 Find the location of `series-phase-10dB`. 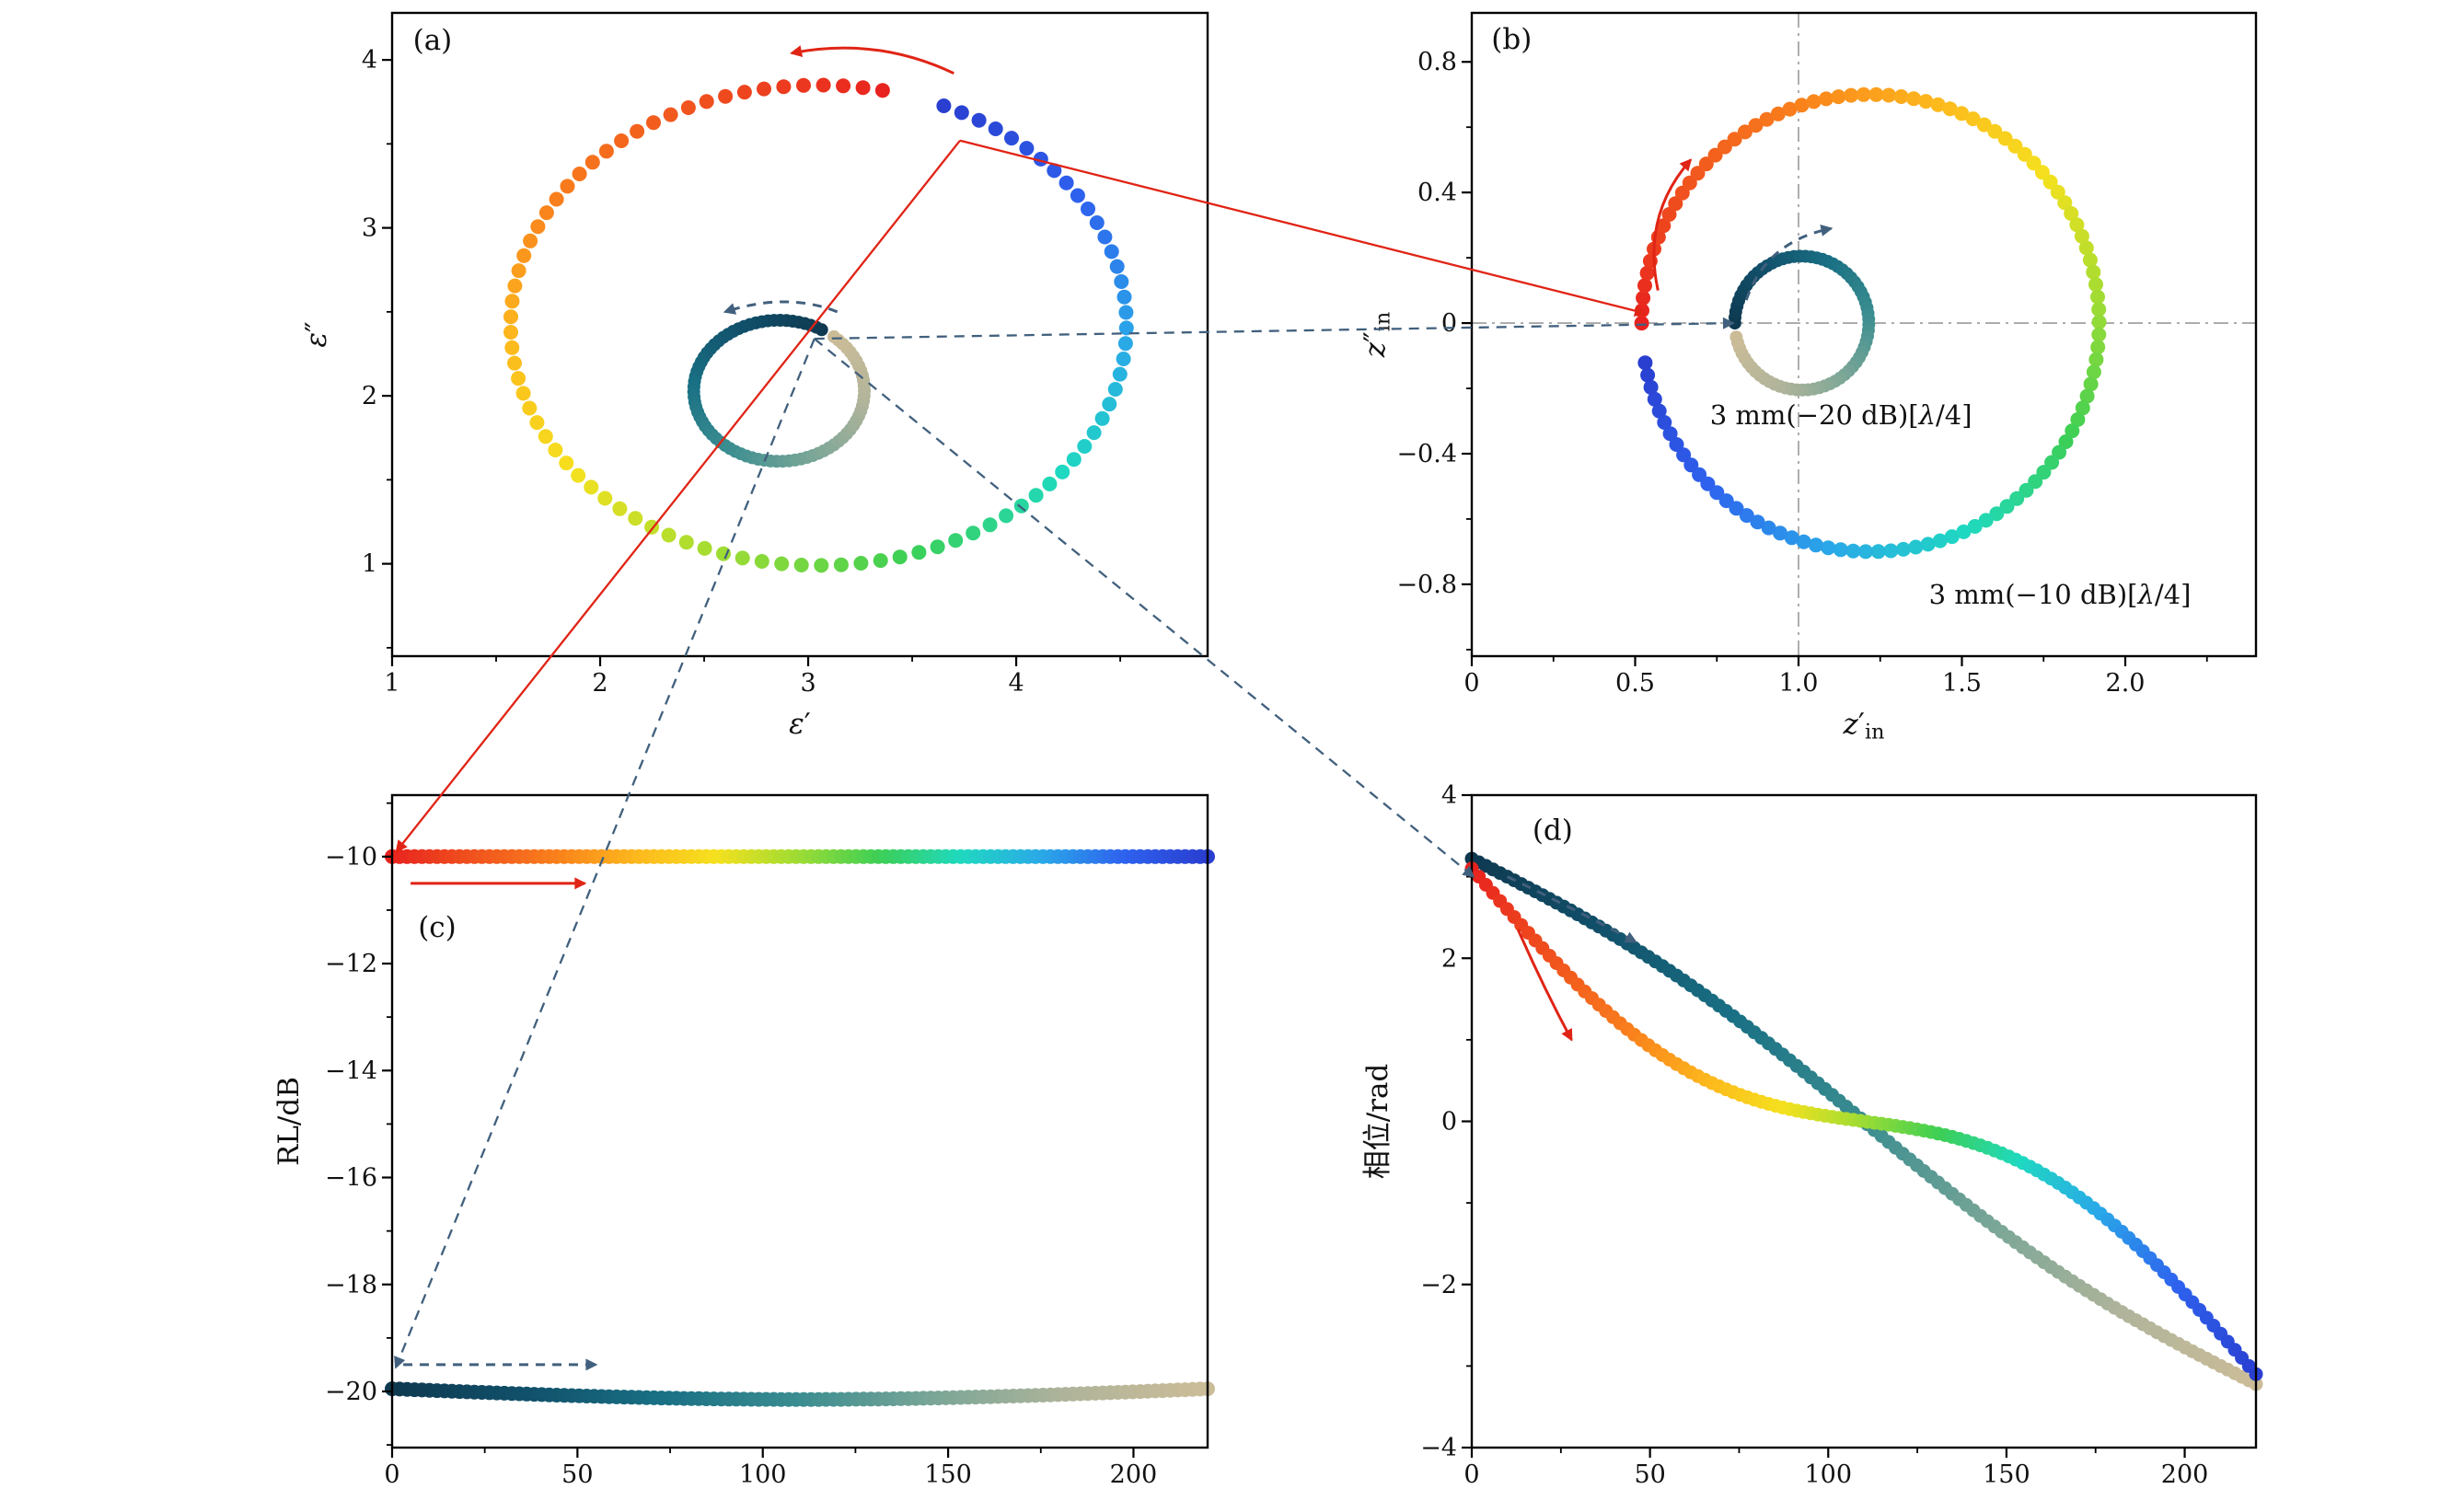

series-phase-10dB is located at coordinates (1864, 1121).